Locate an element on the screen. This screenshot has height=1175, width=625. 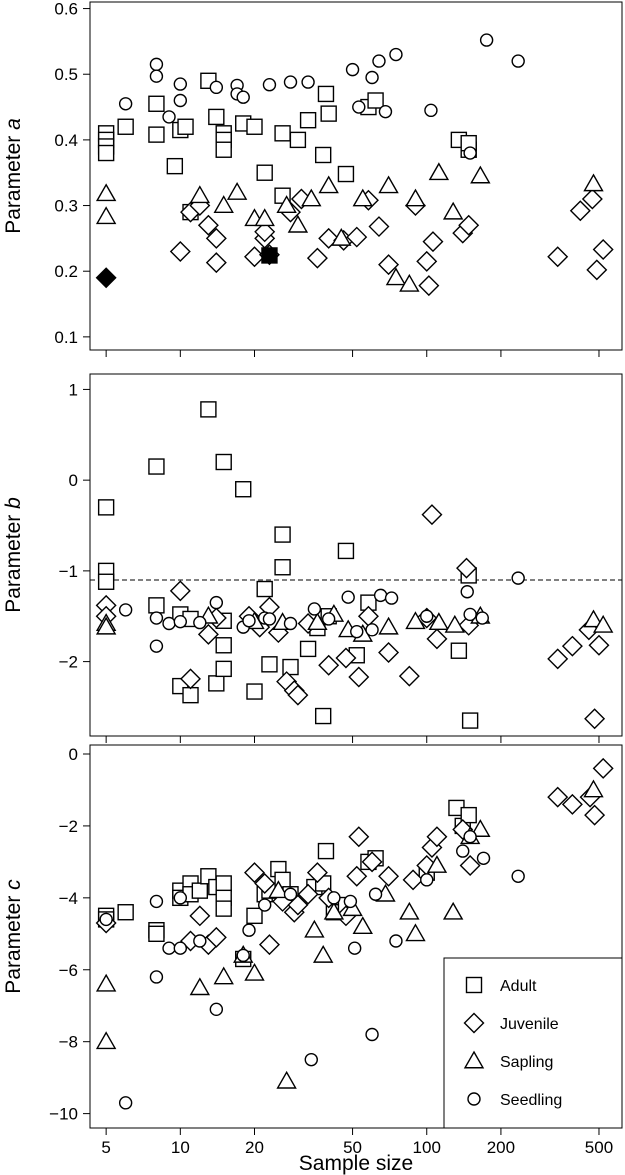
series-seedling is located at coordinates (321, 612).